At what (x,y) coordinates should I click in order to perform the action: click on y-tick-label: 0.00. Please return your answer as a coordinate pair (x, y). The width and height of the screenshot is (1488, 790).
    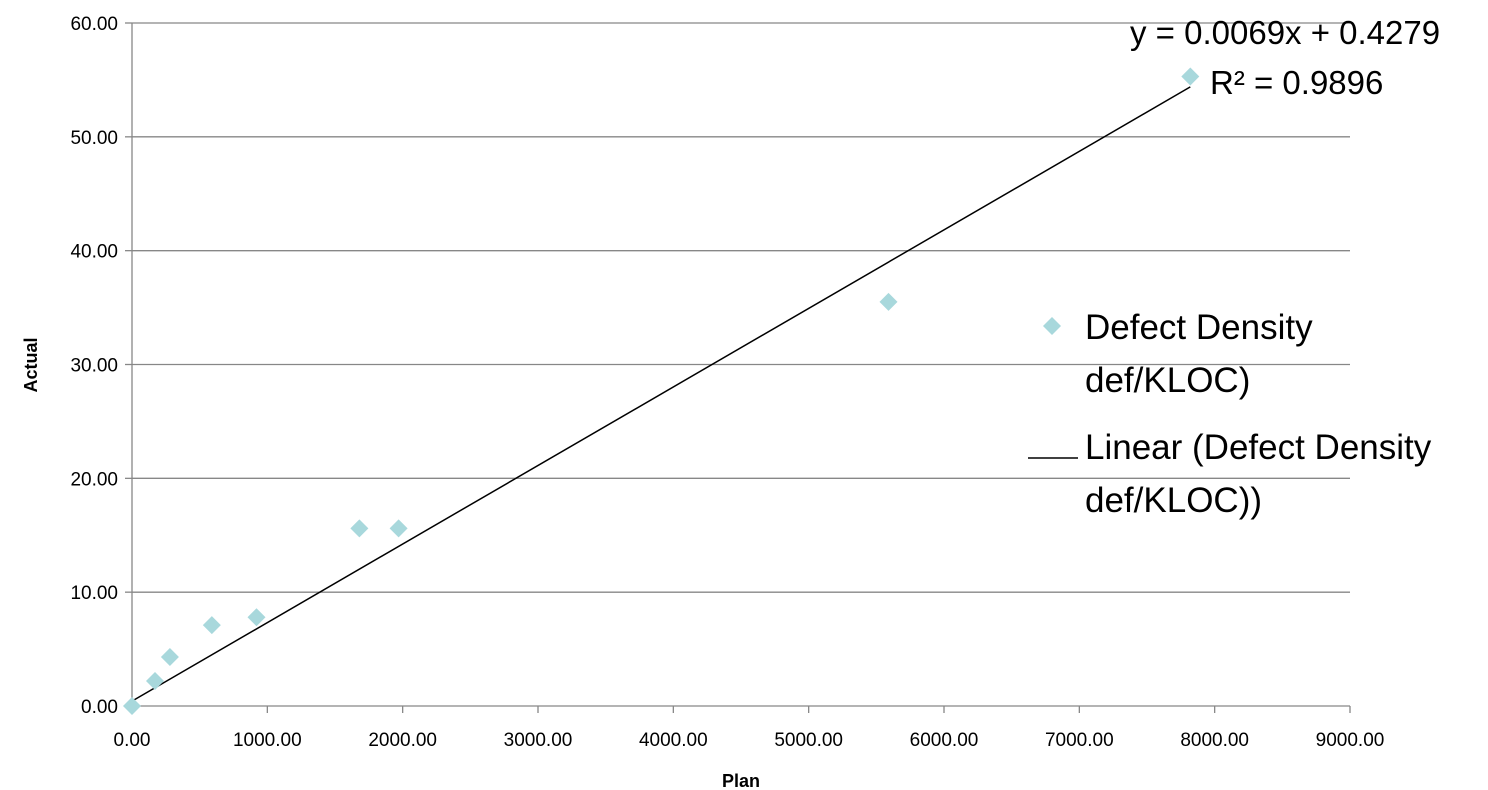
    Looking at the image, I should click on (99, 707).